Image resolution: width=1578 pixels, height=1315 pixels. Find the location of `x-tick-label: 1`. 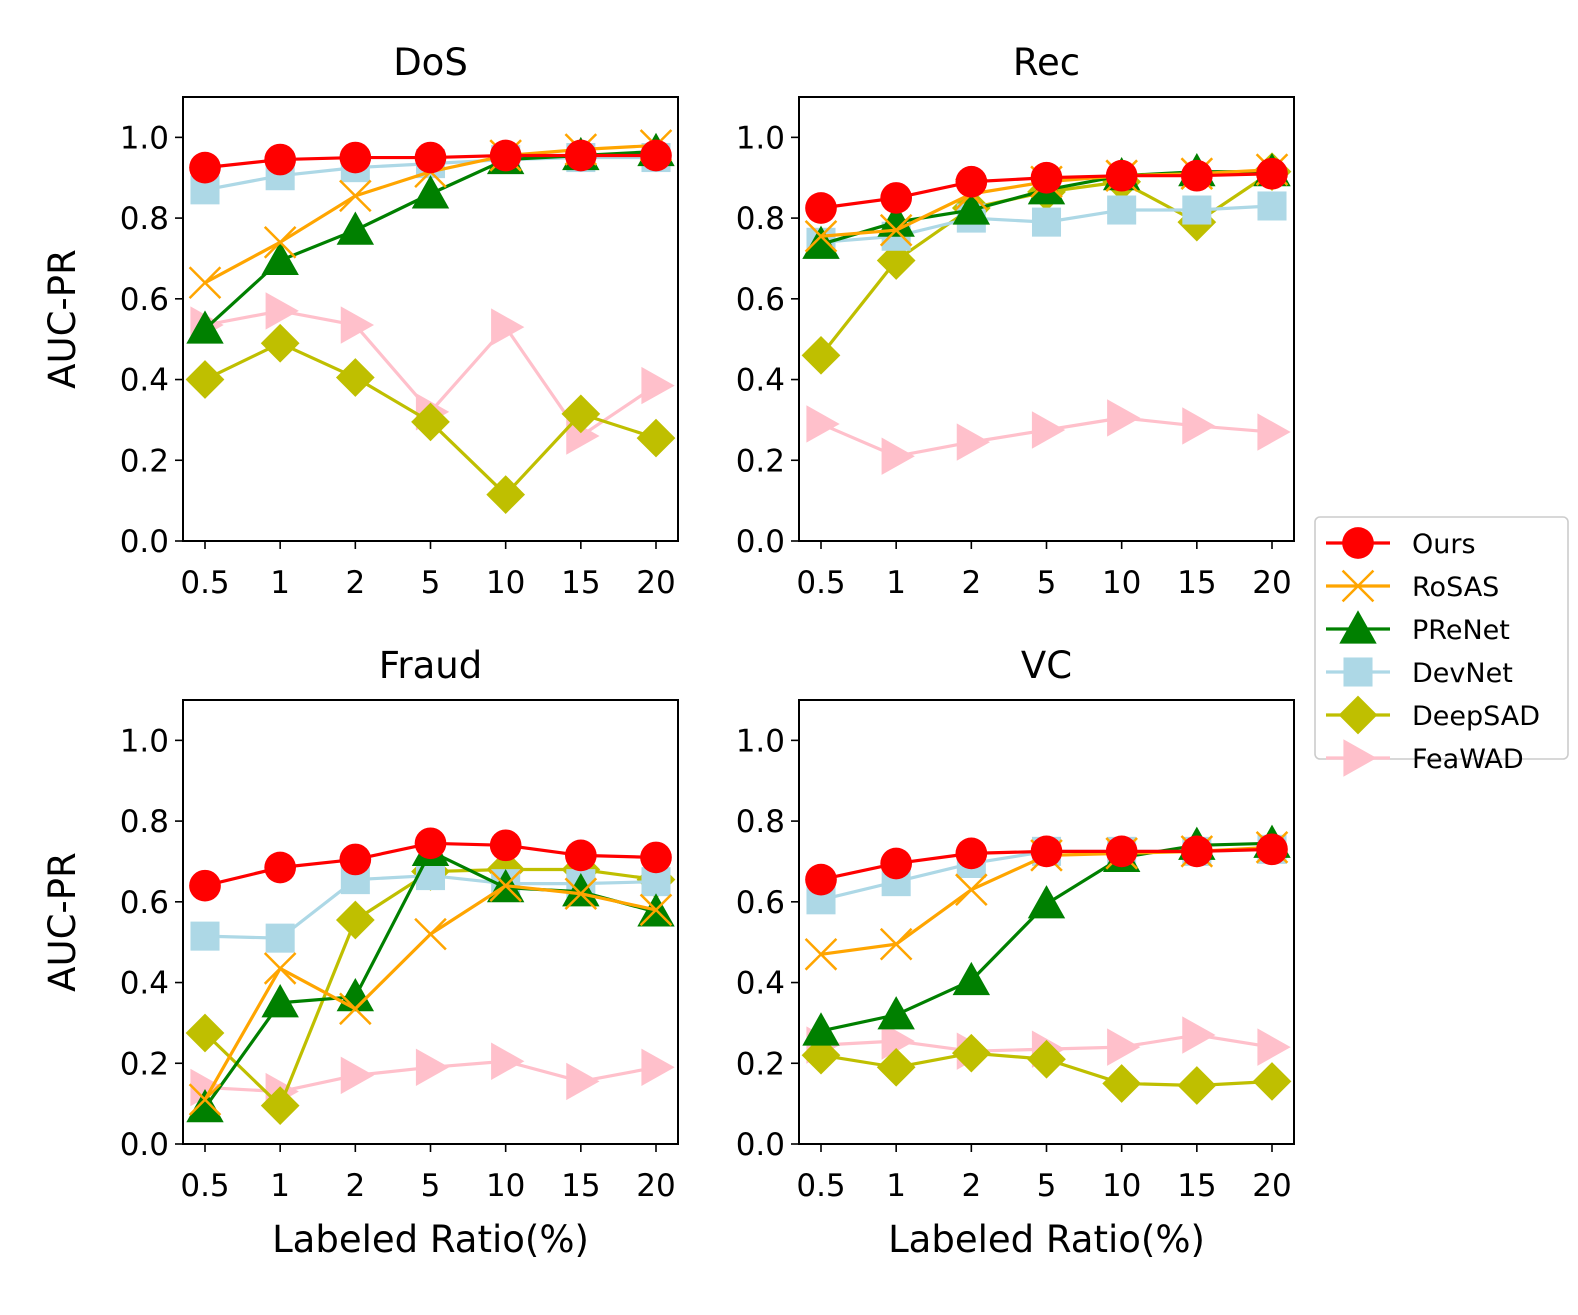

x-tick-label: 1 is located at coordinates (896, 583).